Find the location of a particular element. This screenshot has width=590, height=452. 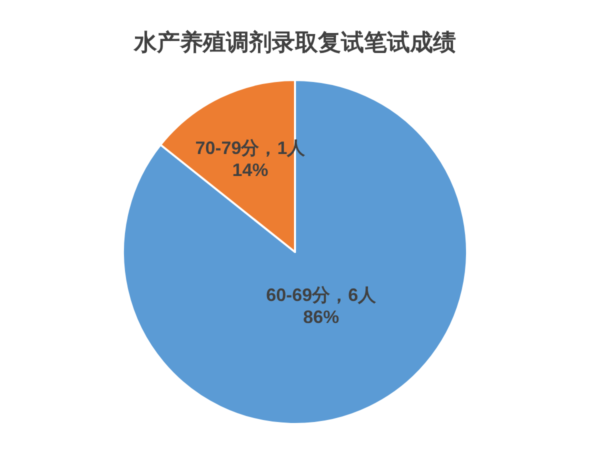

slice-label: 70-79分，1人 14% is located at coordinates (250, 159).